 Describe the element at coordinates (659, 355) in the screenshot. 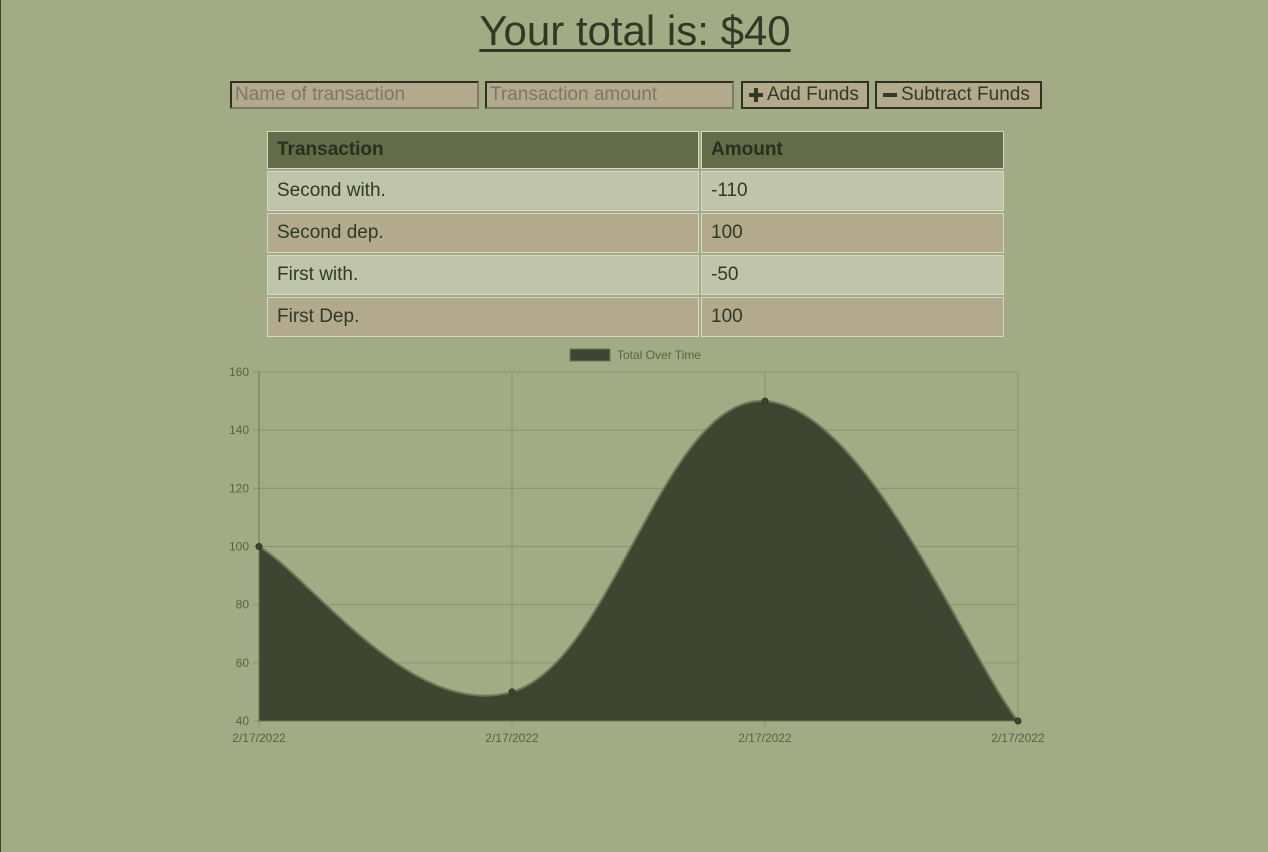

I see `legend-label: Total Over Time` at that location.